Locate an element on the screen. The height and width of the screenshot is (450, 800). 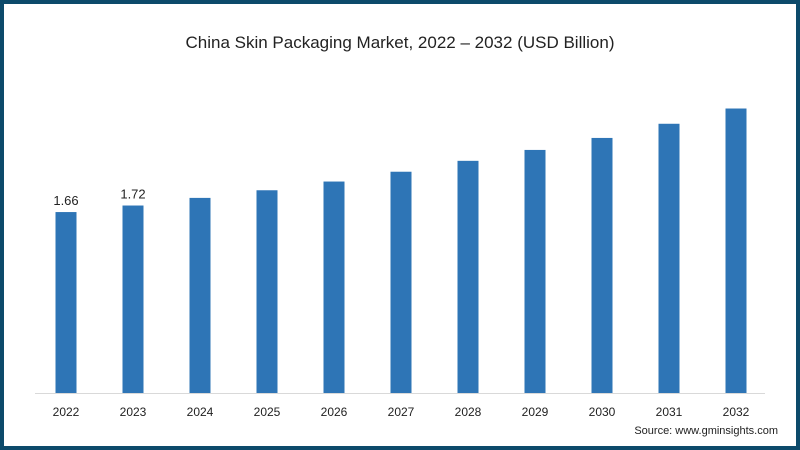
x-tick-label-2026: 2026 is located at coordinates (334, 412).